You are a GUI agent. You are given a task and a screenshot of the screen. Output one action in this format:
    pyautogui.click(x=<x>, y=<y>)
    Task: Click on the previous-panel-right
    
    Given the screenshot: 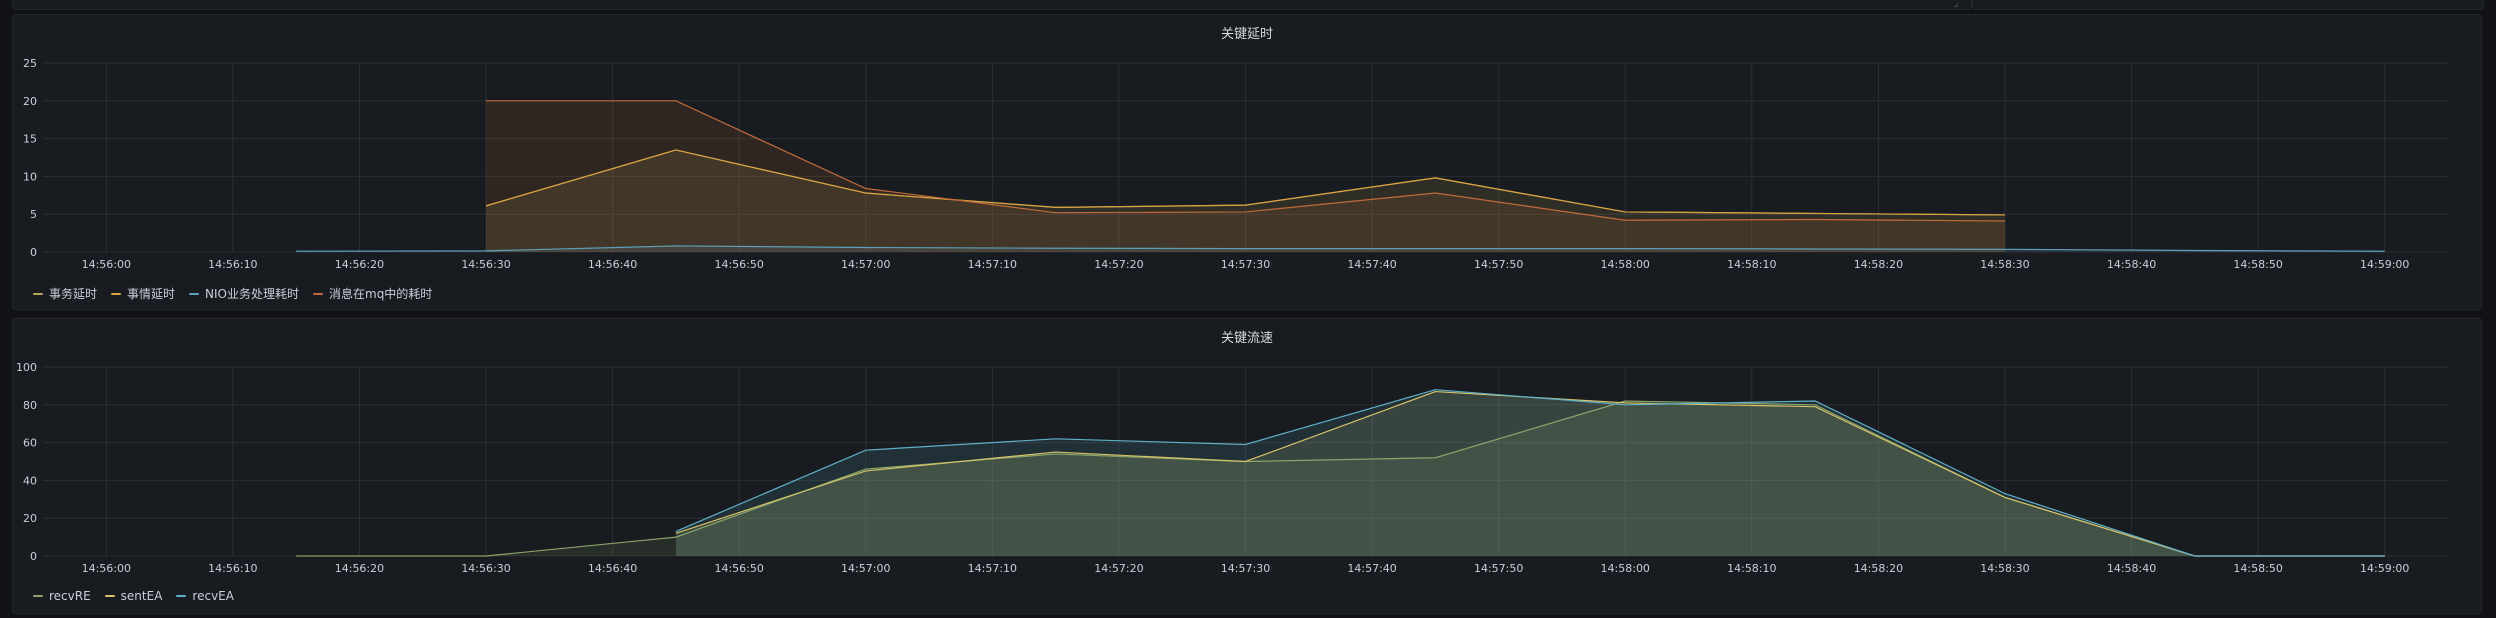 What is the action you would take?
    pyautogui.click(x=2228, y=5)
    